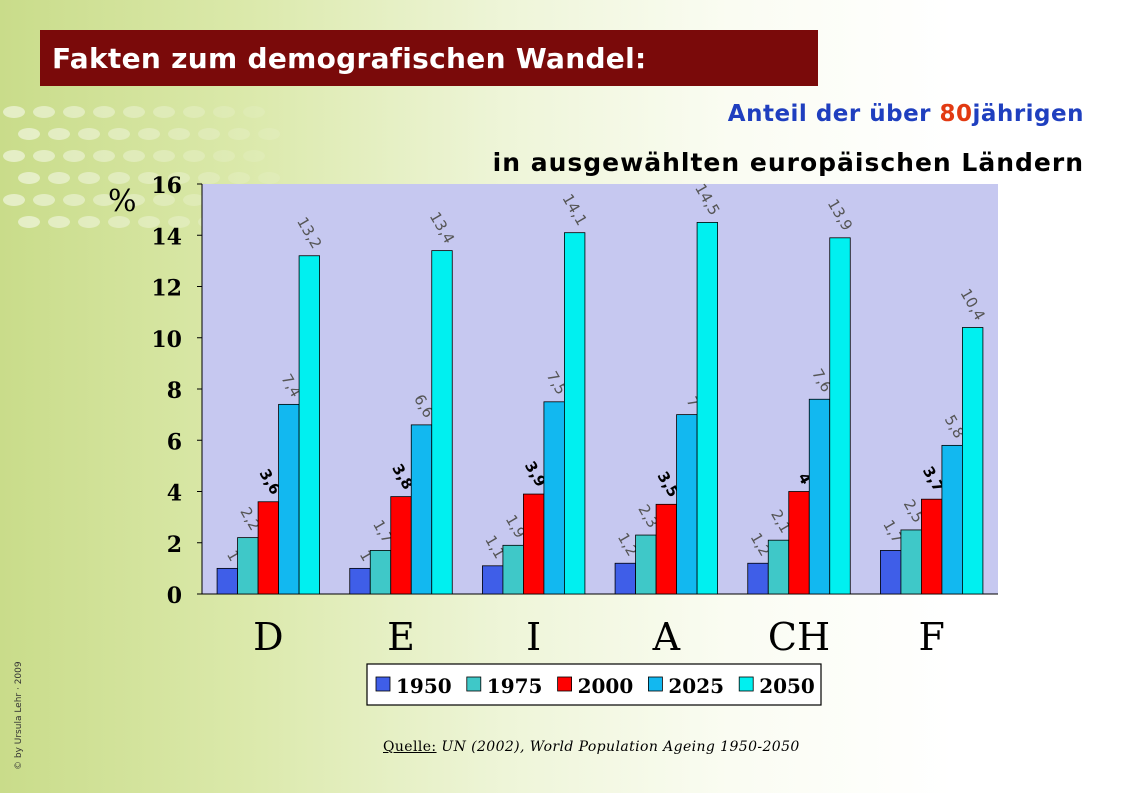 The image size is (1122, 793). What do you see at coordinates (666, 549) in the screenshot?
I see `bar-2000-A` at bounding box center [666, 549].